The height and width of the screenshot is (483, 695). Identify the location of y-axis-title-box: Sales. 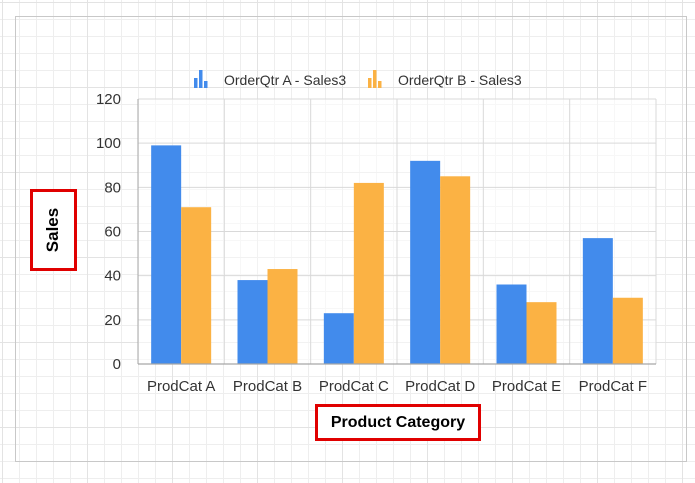
(53, 230).